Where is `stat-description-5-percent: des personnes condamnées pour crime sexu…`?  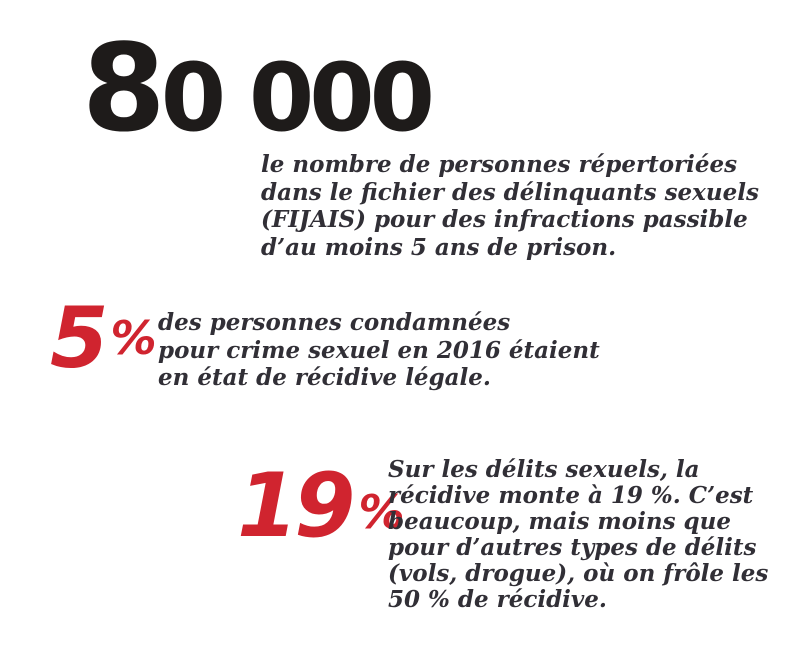 stat-description-5-percent: des personnes condamnées pour crime sexu… is located at coordinates (379, 350).